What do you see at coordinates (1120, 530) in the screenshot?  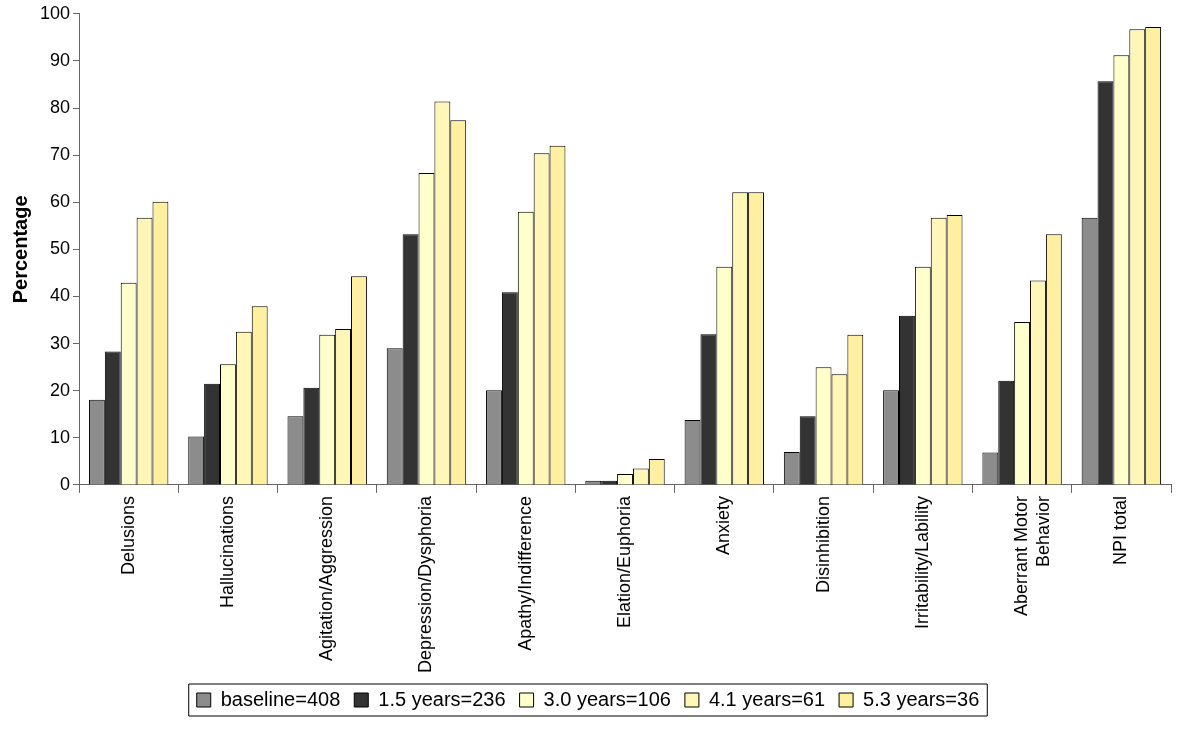 I see `x-tick-label: NPI total` at bounding box center [1120, 530].